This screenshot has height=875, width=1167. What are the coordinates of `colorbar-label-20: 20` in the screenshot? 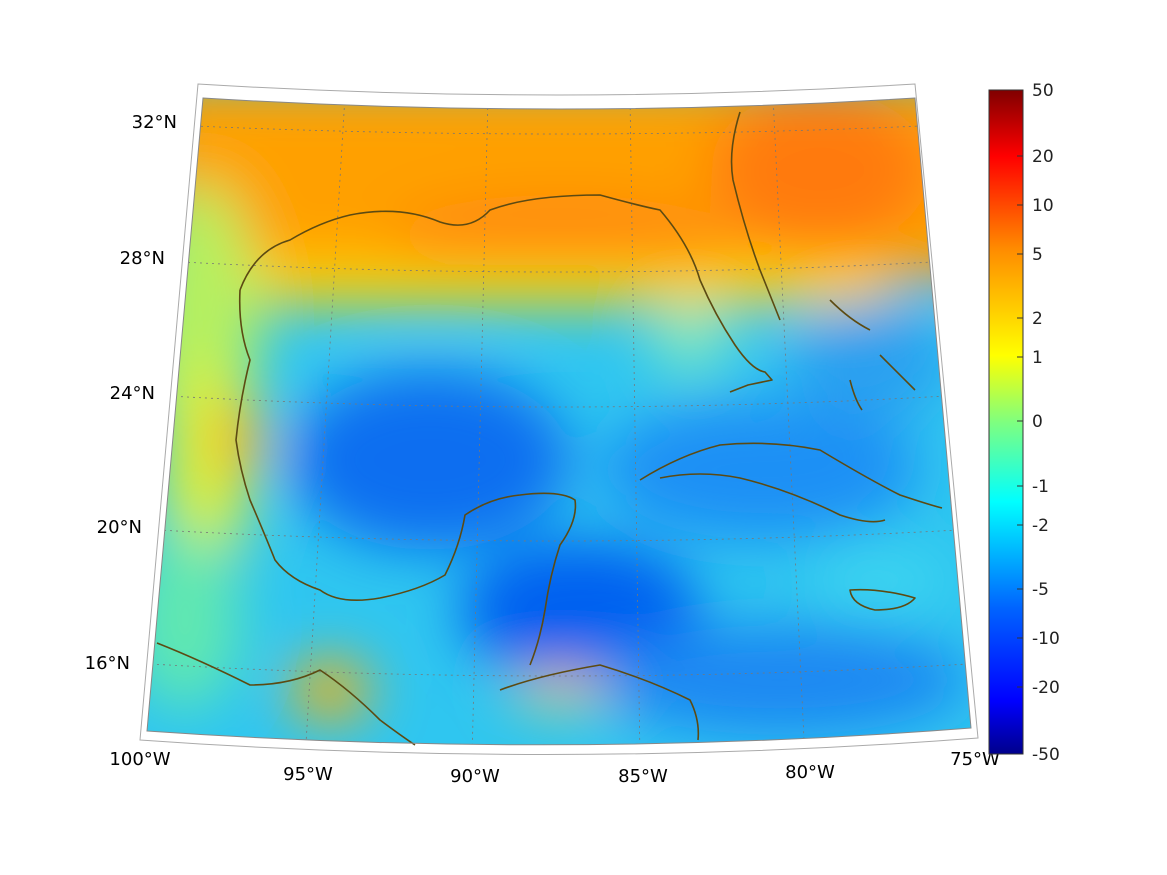 It's located at (1043, 157).